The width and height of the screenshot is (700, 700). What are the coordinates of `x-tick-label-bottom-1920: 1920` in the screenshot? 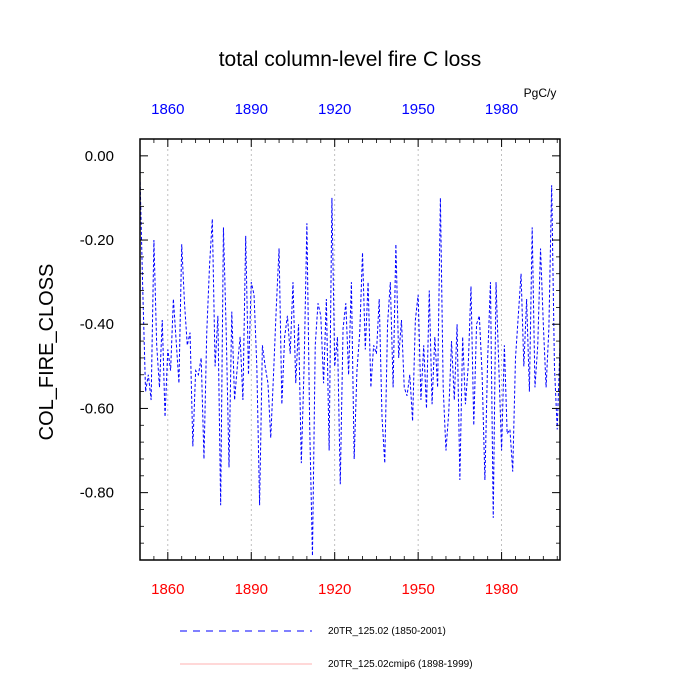 It's located at (334, 589).